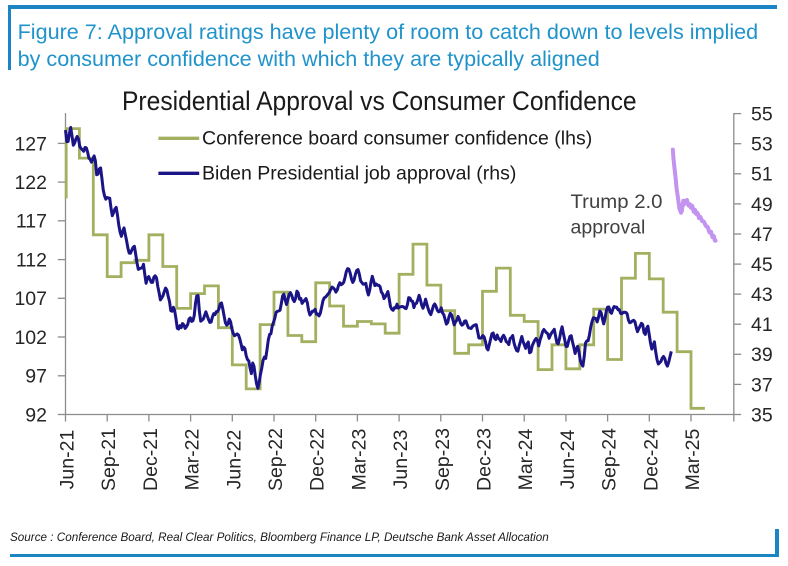  I want to click on svg-text: 49, so click(762, 205).